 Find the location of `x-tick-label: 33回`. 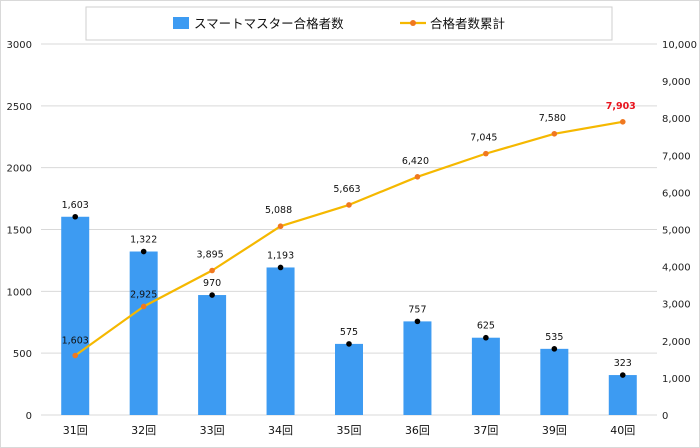

x-tick-label: 33回 is located at coordinates (212, 430).